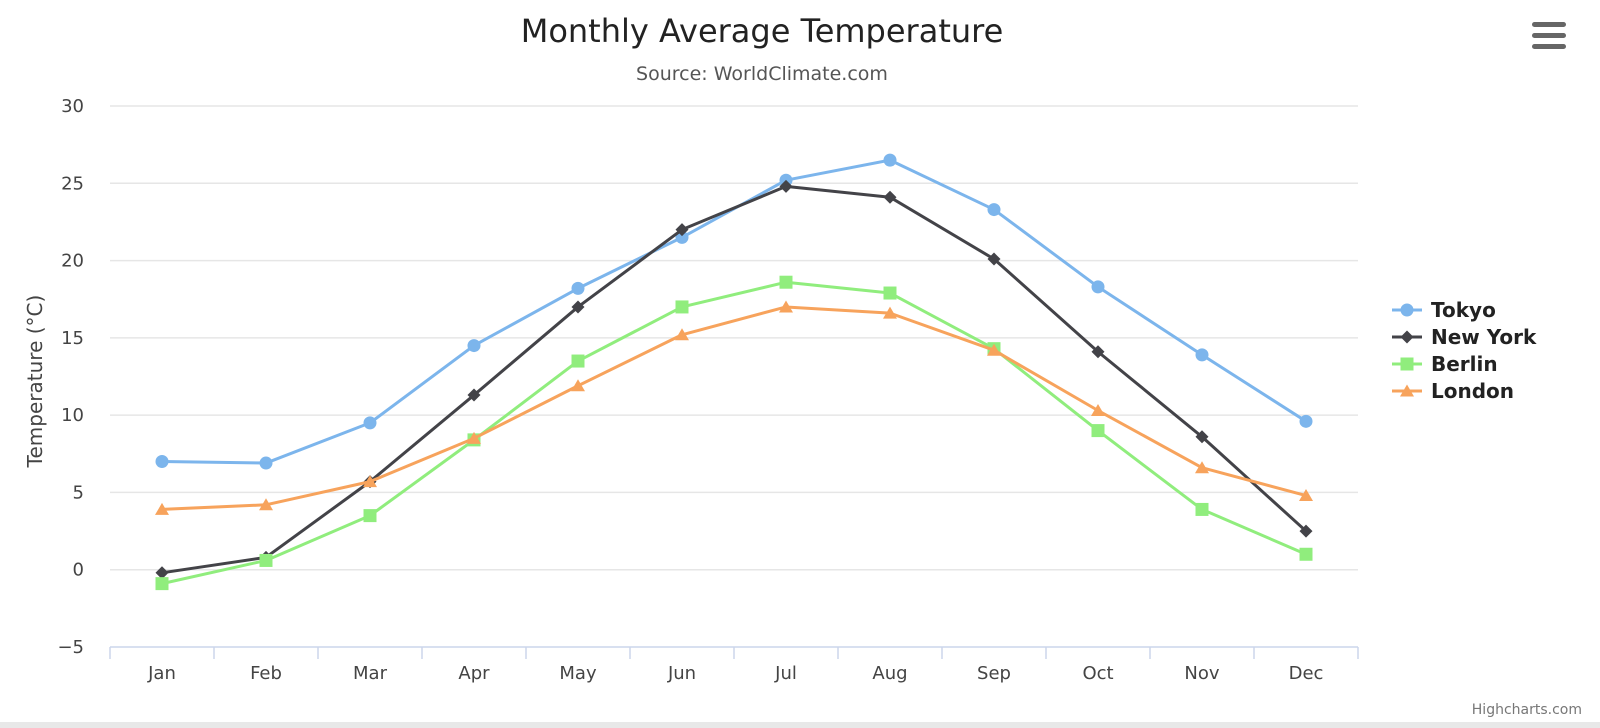 The width and height of the screenshot is (1600, 728). What do you see at coordinates (161, 673) in the screenshot?
I see `x-tick-label: Jan` at bounding box center [161, 673].